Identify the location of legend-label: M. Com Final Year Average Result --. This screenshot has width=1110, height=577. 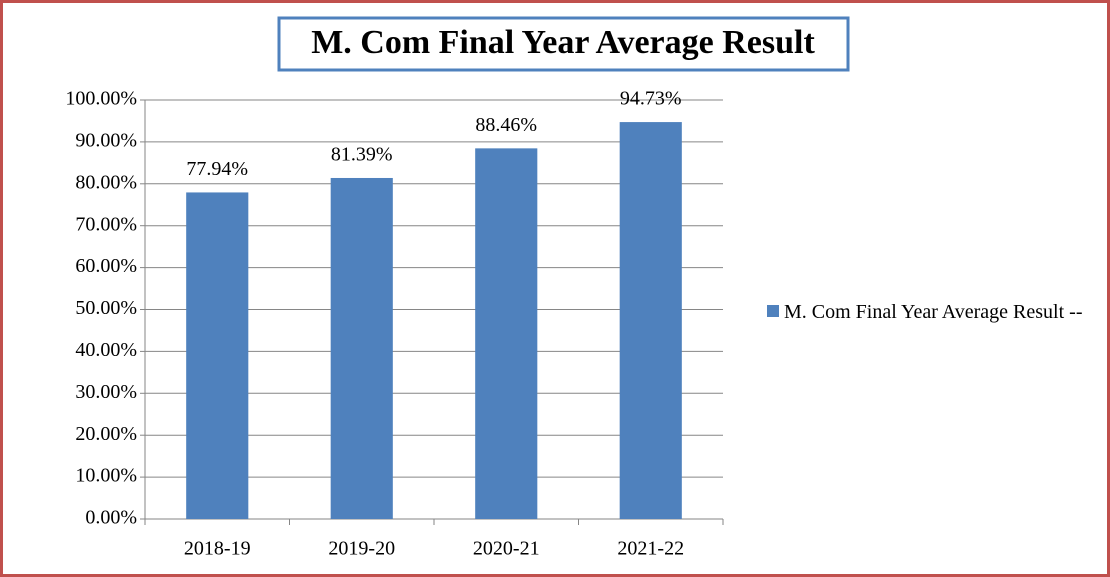
(933, 312).